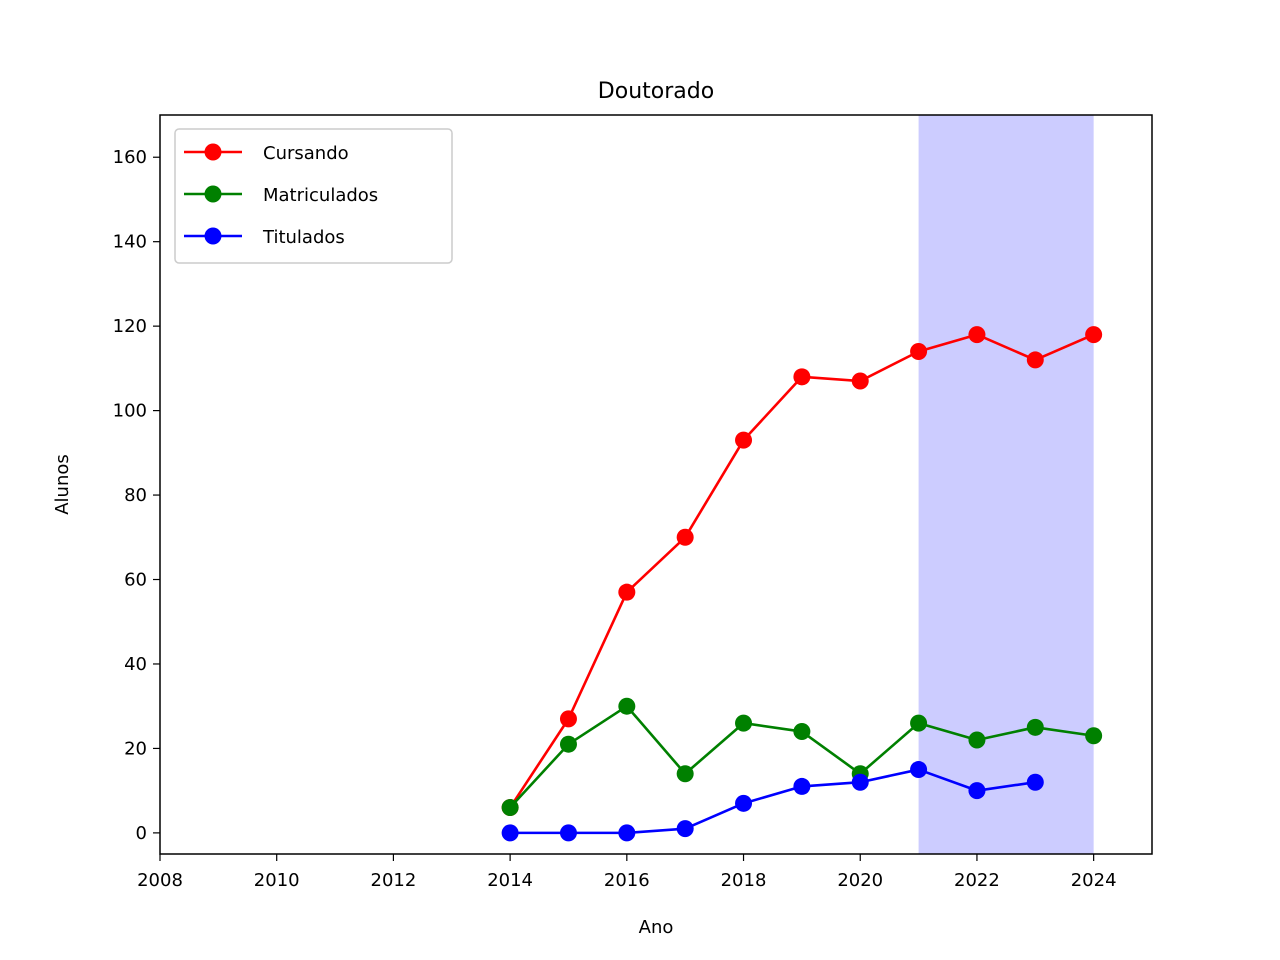 The height and width of the screenshot is (960, 1280). I want to click on legend-box, so click(313, 196).